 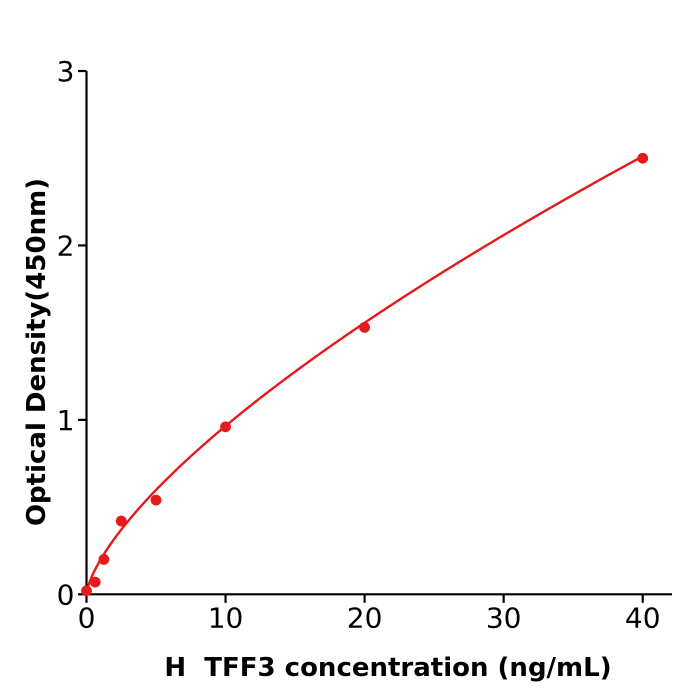 What do you see at coordinates (66, 71) in the screenshot?
I see `y-tick-label: 3` at bounding box center [66, 71].